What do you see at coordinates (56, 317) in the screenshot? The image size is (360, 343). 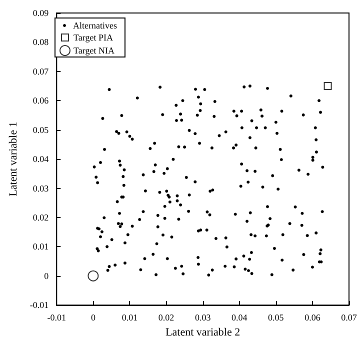 I see `x-tick-label: -0.01` at bounding box center [56, 317].